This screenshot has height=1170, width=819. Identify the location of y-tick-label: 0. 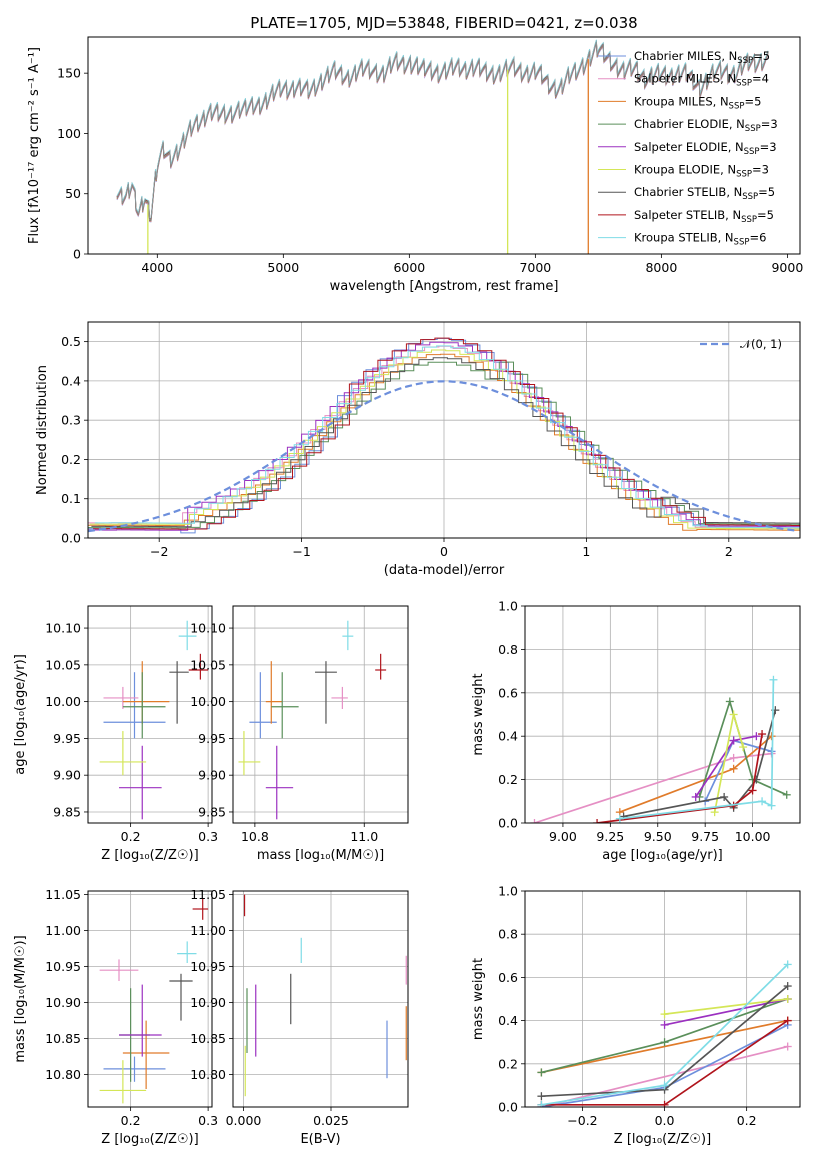
(77, 254).